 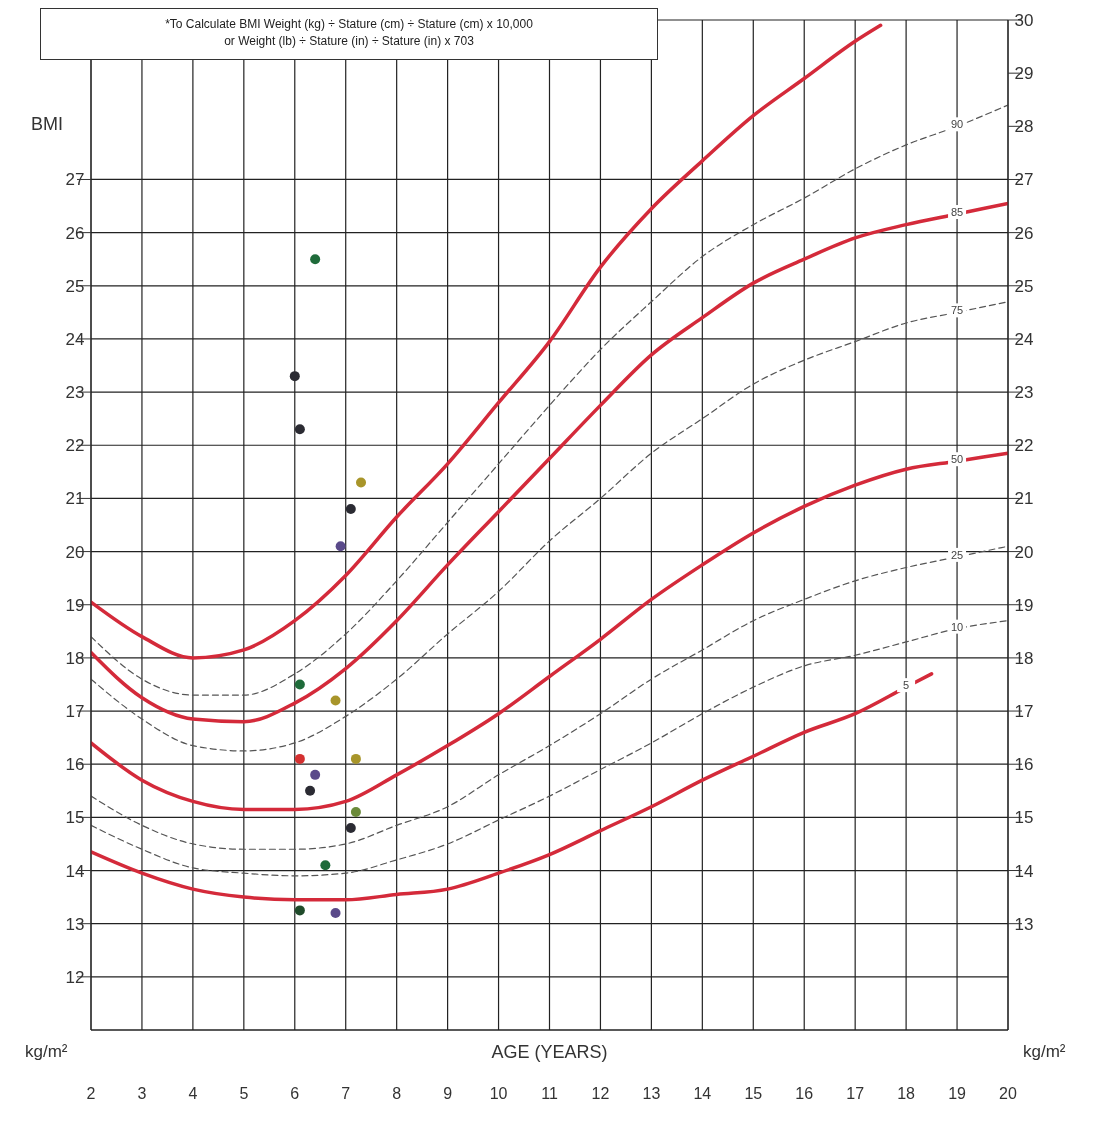 I want to click on series-label: 85, so click(x=957, y=212).